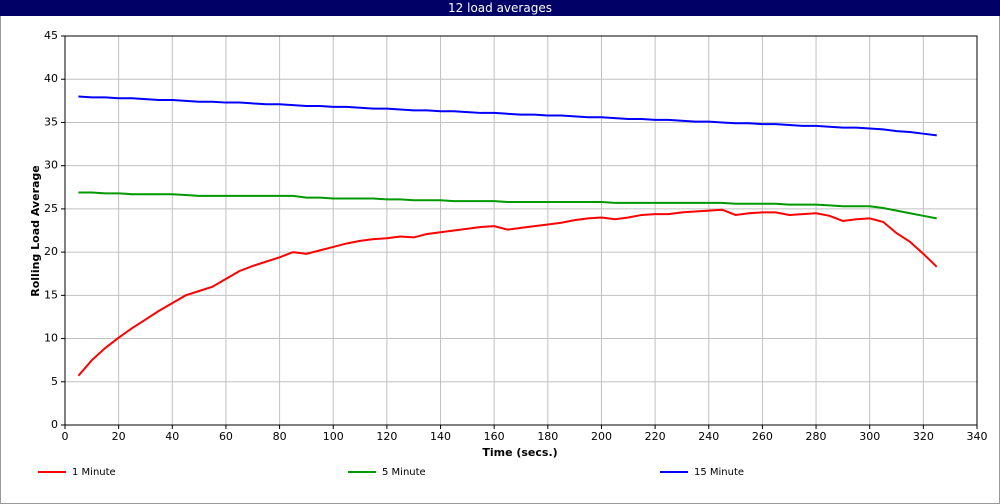  Describe the element at coordinates (333, 436) in the screenshot. I see `x-tick-label: 100` at that location.